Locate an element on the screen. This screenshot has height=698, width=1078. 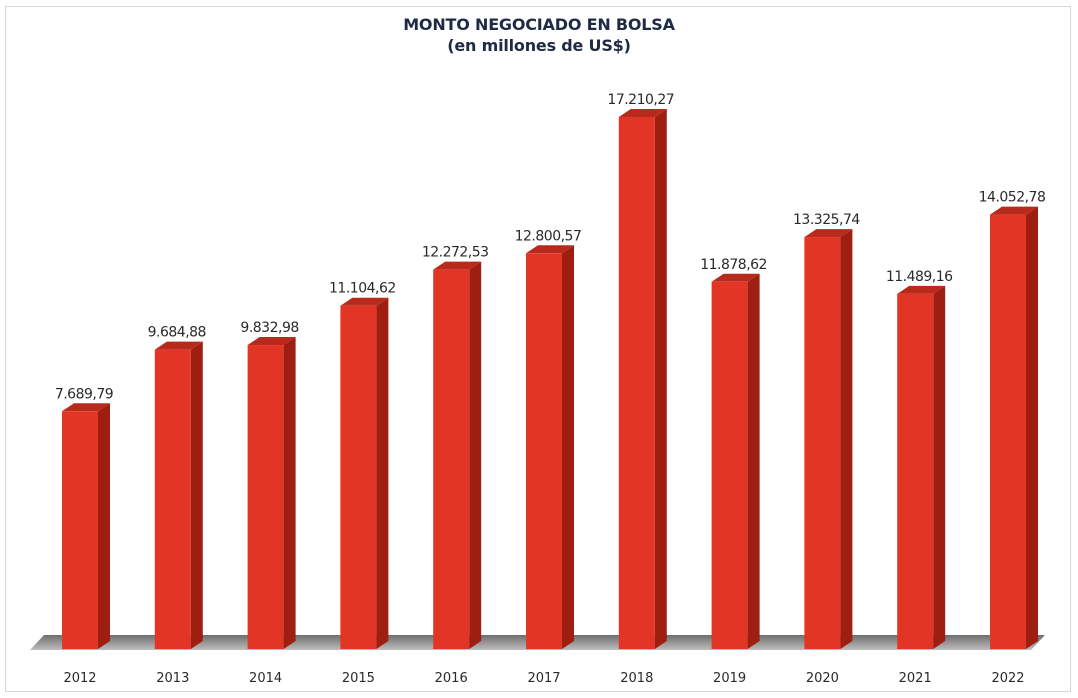
bar-top-2015 is located at coordinates (364, 301).